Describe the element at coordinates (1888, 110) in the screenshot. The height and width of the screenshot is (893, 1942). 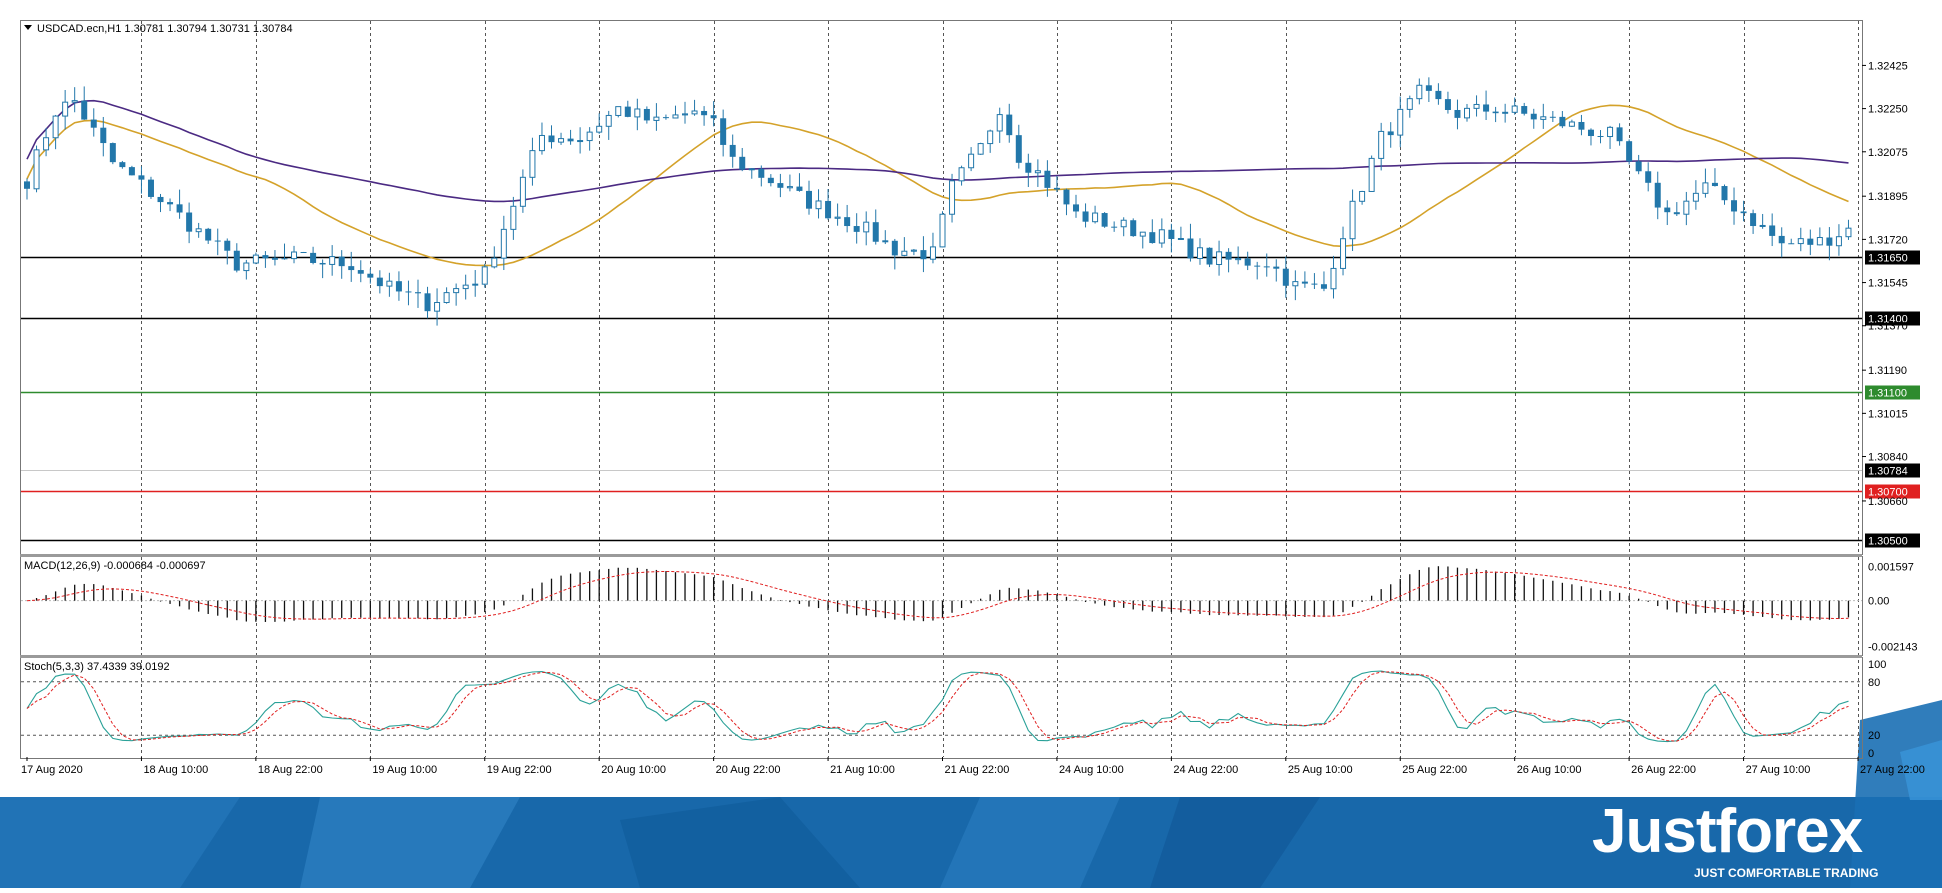
I see `price-tick-label: 1.32250` at that location.